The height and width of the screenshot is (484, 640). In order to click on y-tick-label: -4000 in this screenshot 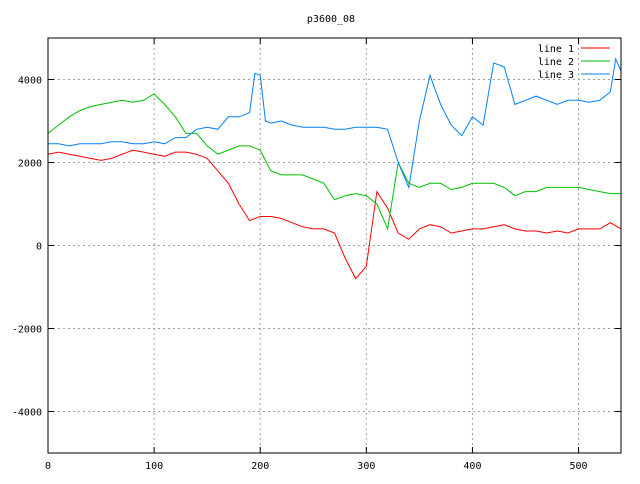, I will do `click(27, 413)`.